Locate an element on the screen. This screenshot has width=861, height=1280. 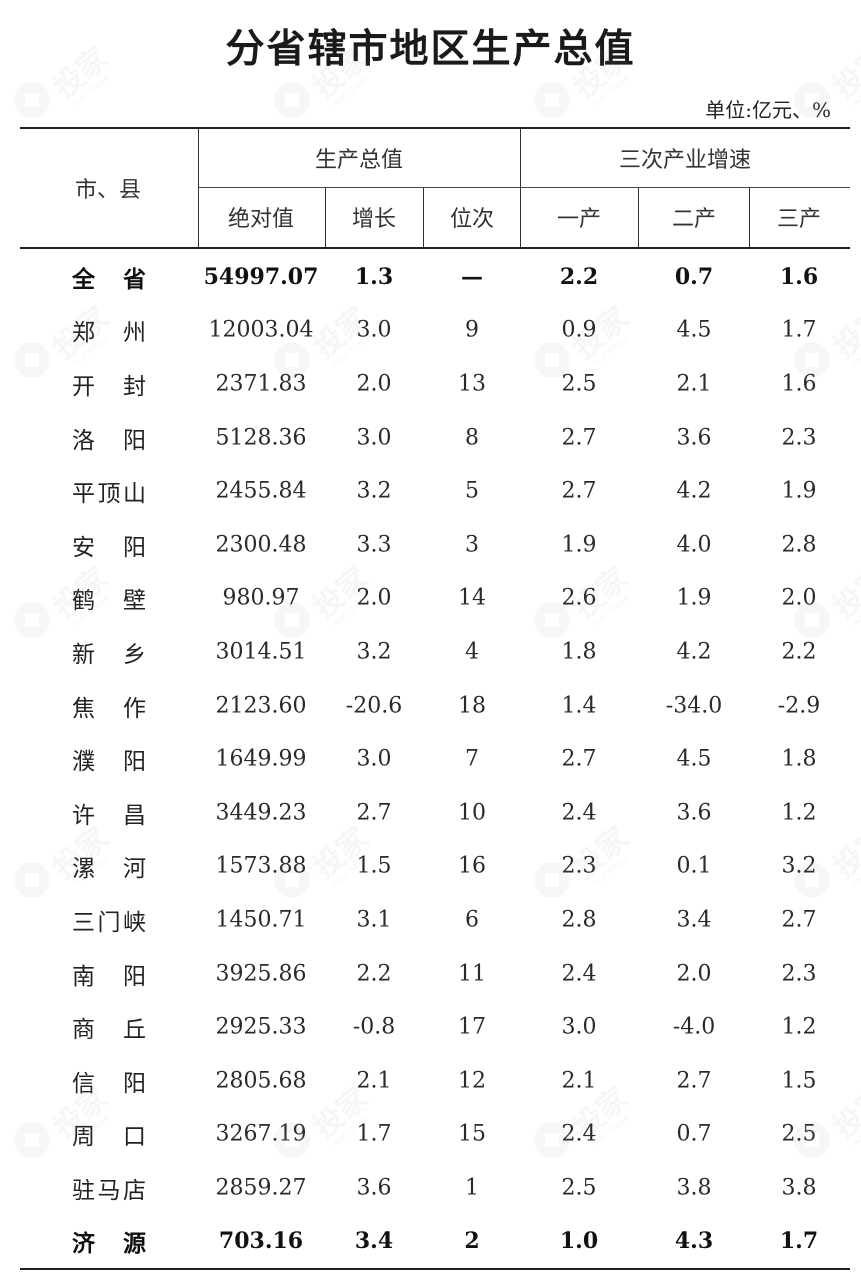
cell-region: 鹤壁 is located at coordinates (109, 601).